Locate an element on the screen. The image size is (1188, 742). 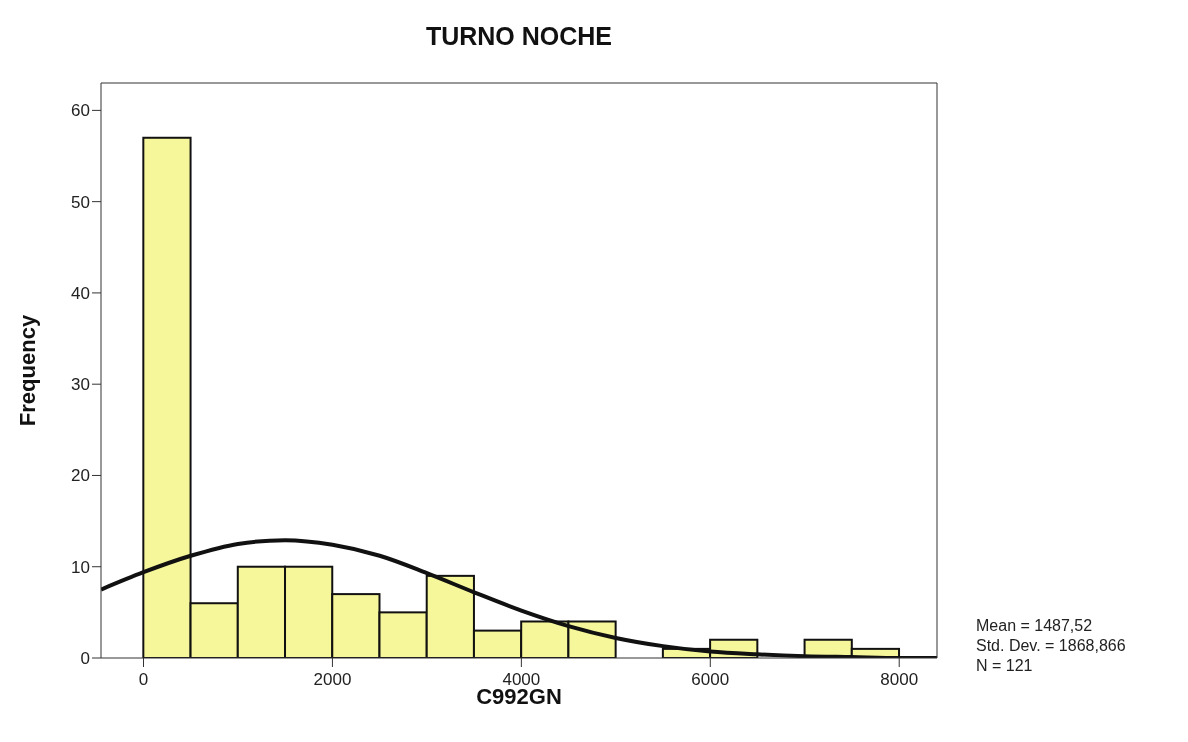
x-tick-label: 8000 is located at coordinates (899, 680).